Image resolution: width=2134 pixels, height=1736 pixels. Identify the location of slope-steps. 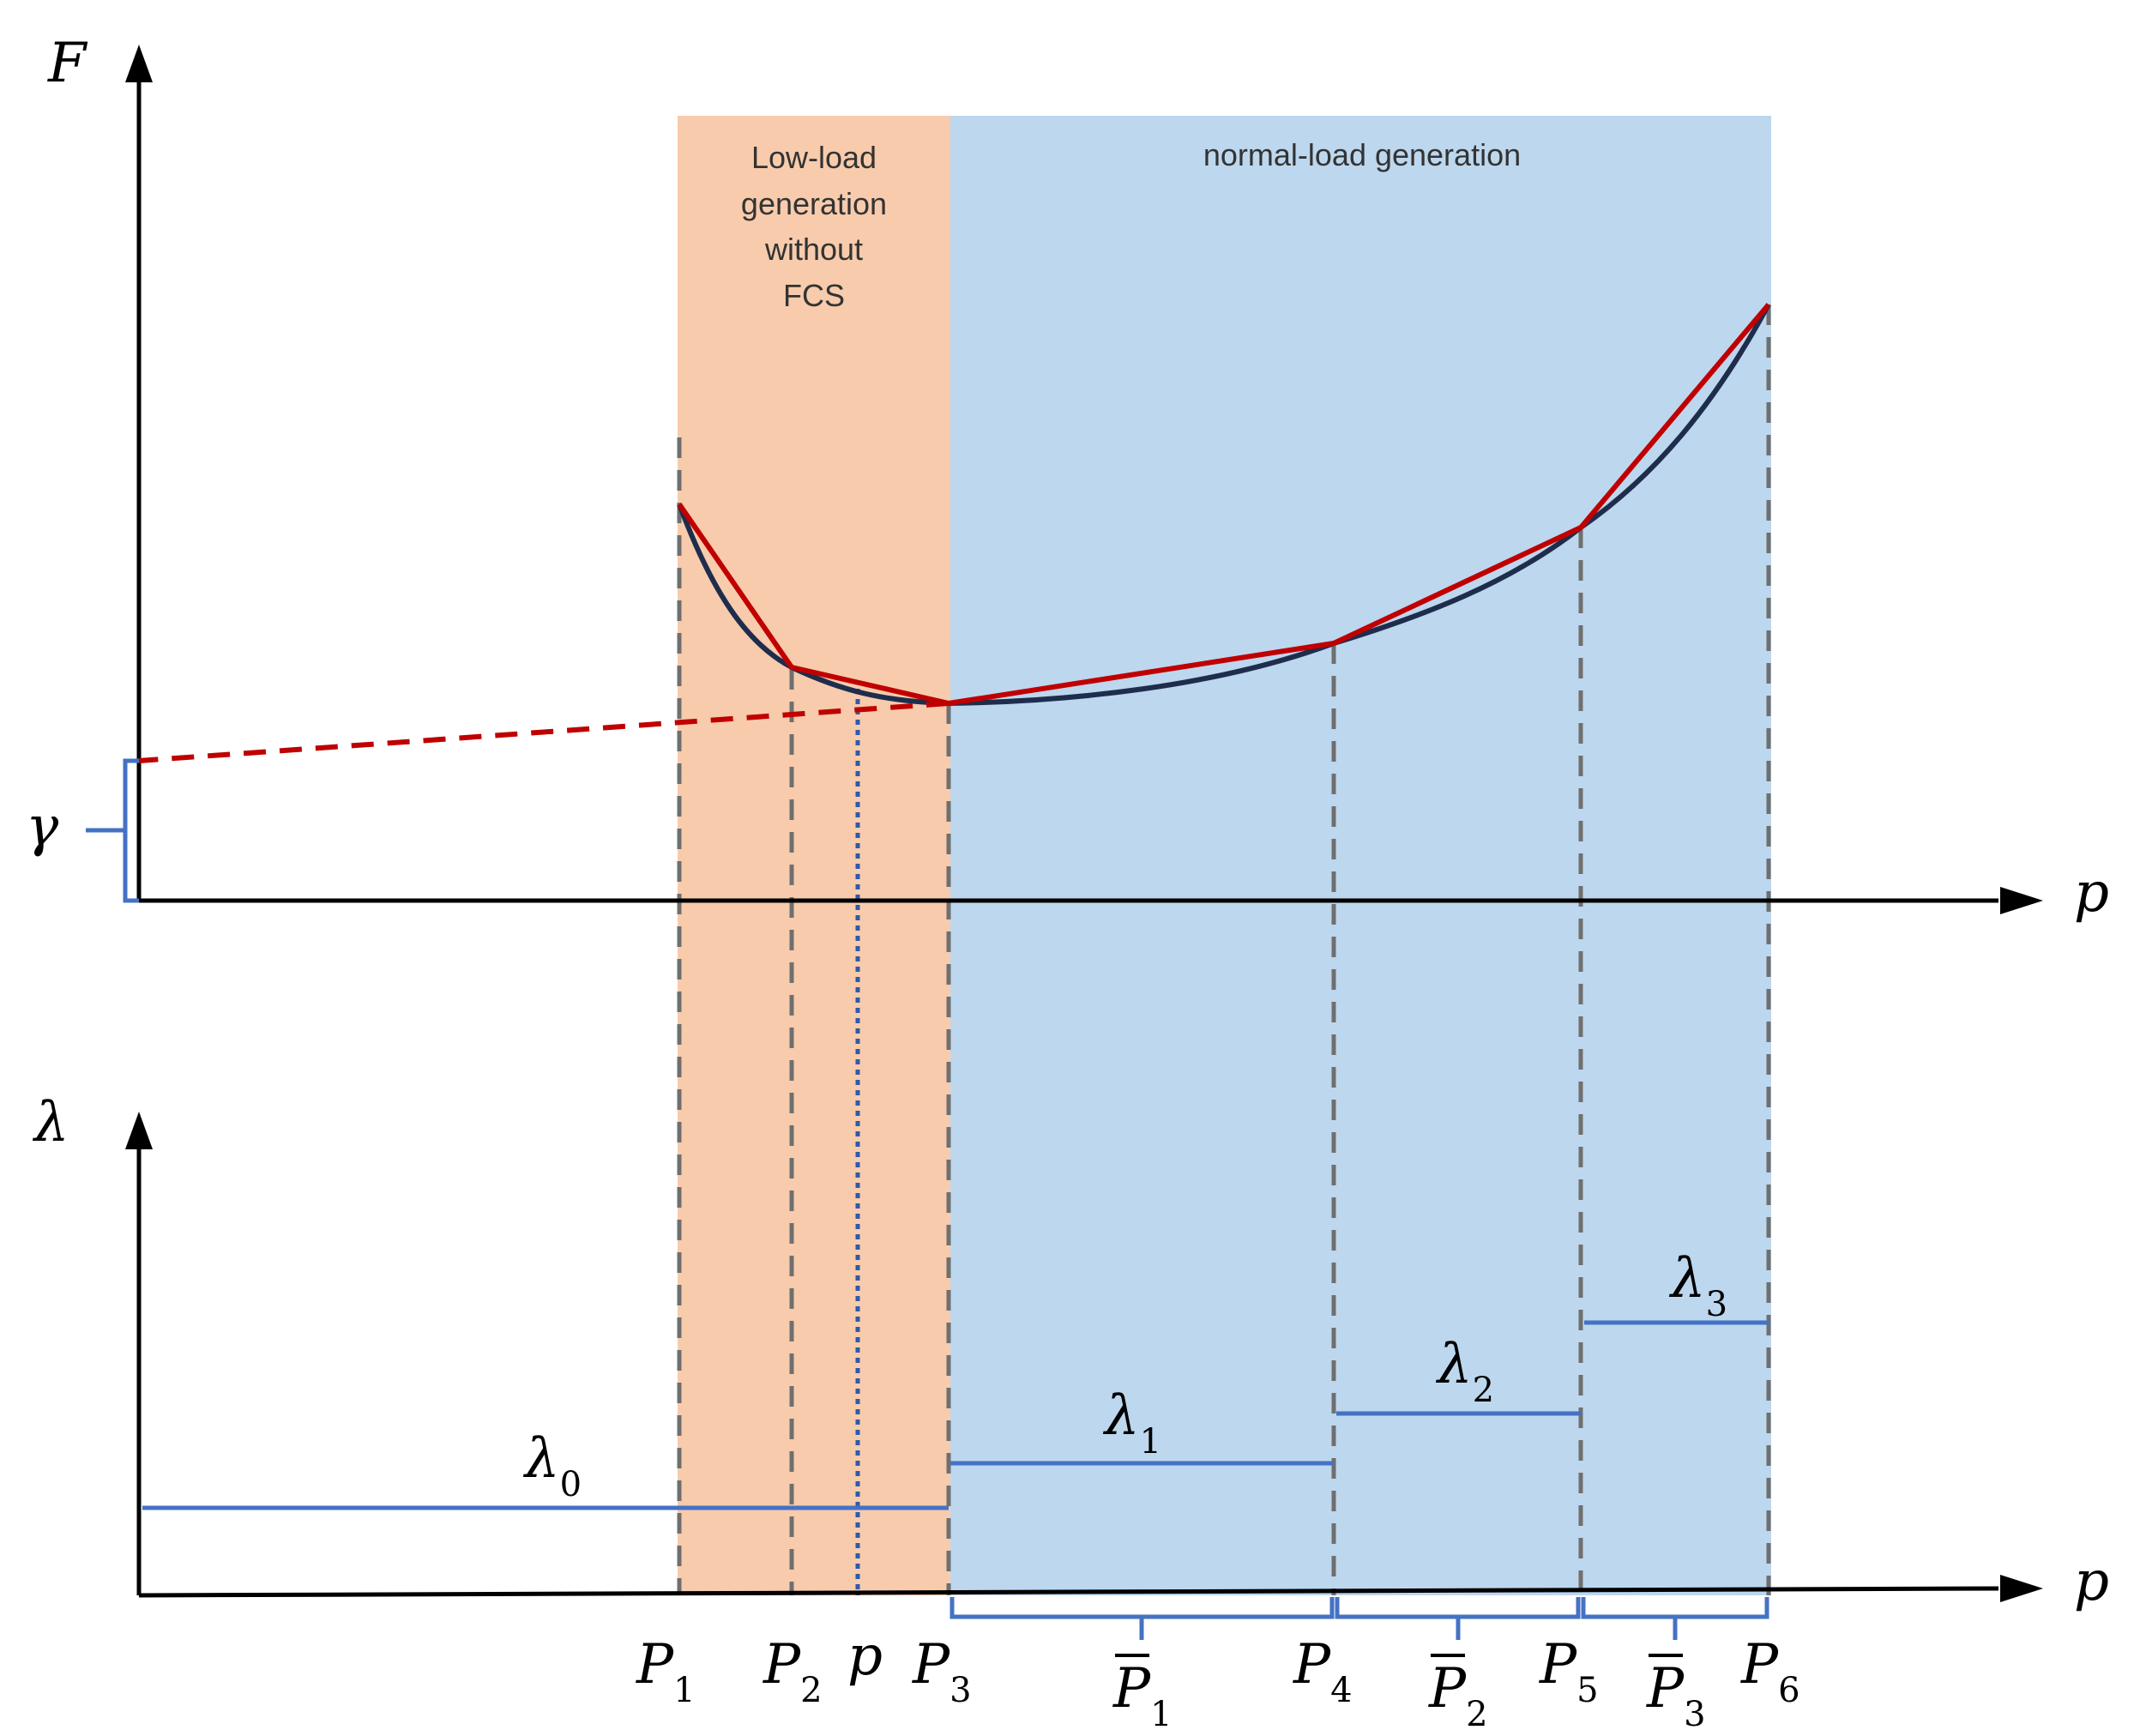
(955, 1415).